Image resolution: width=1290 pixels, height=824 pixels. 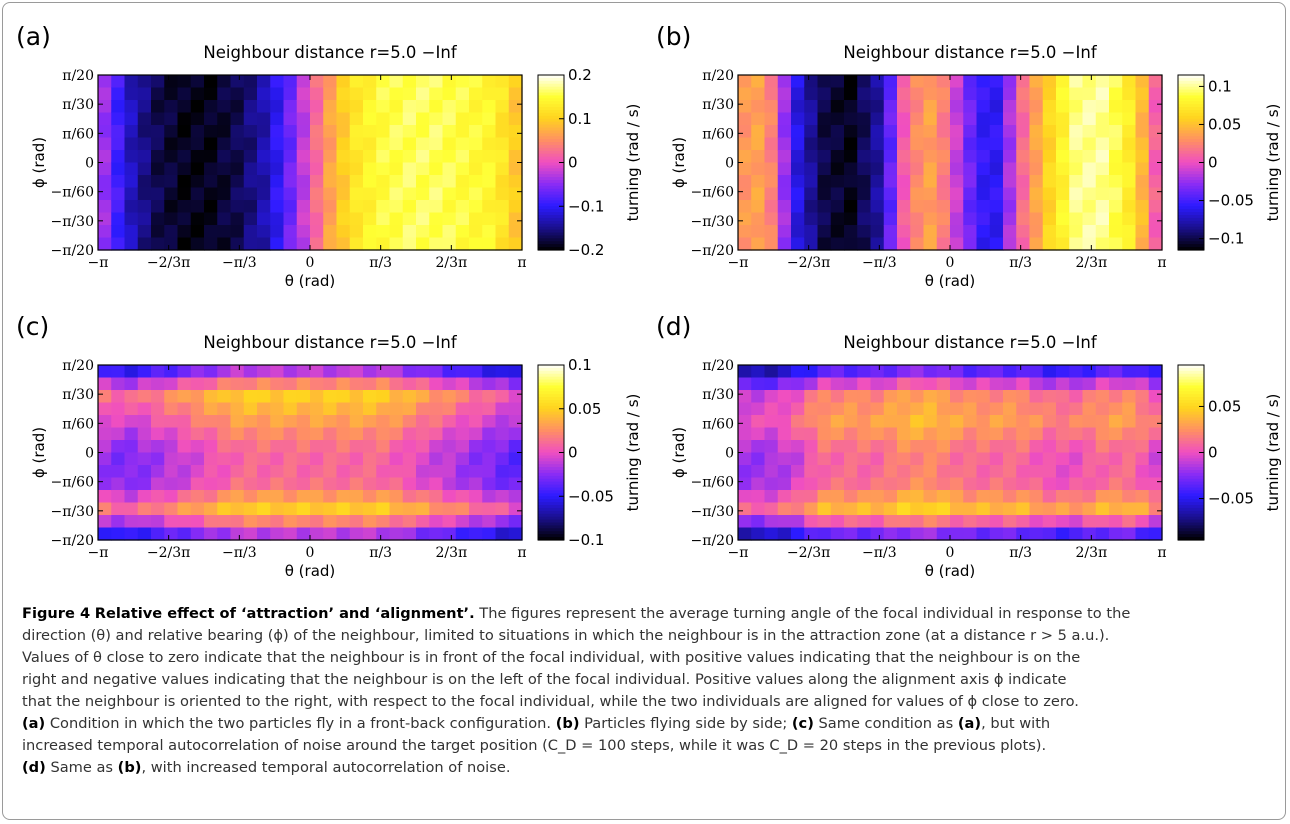 What do you see at coordinates (34, 723) in the screenshot?
I see `caption-a-label: (a)` at bounding box center [34, 723].